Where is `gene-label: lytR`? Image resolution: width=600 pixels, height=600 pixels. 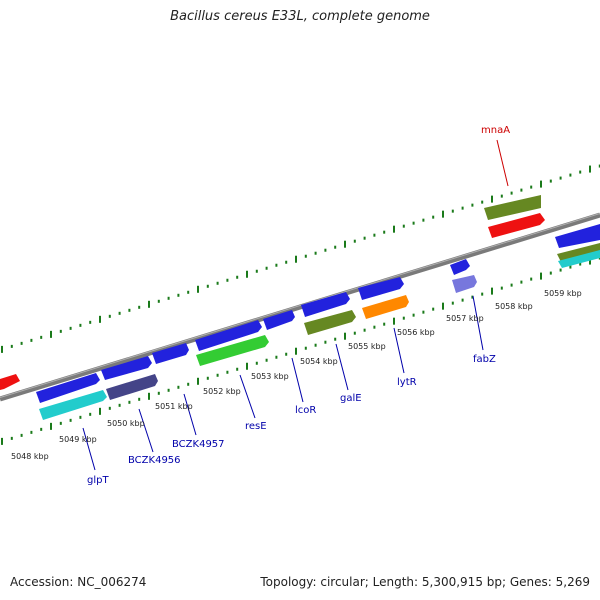 gene-label: lytR is located at coordinates (407, 382).